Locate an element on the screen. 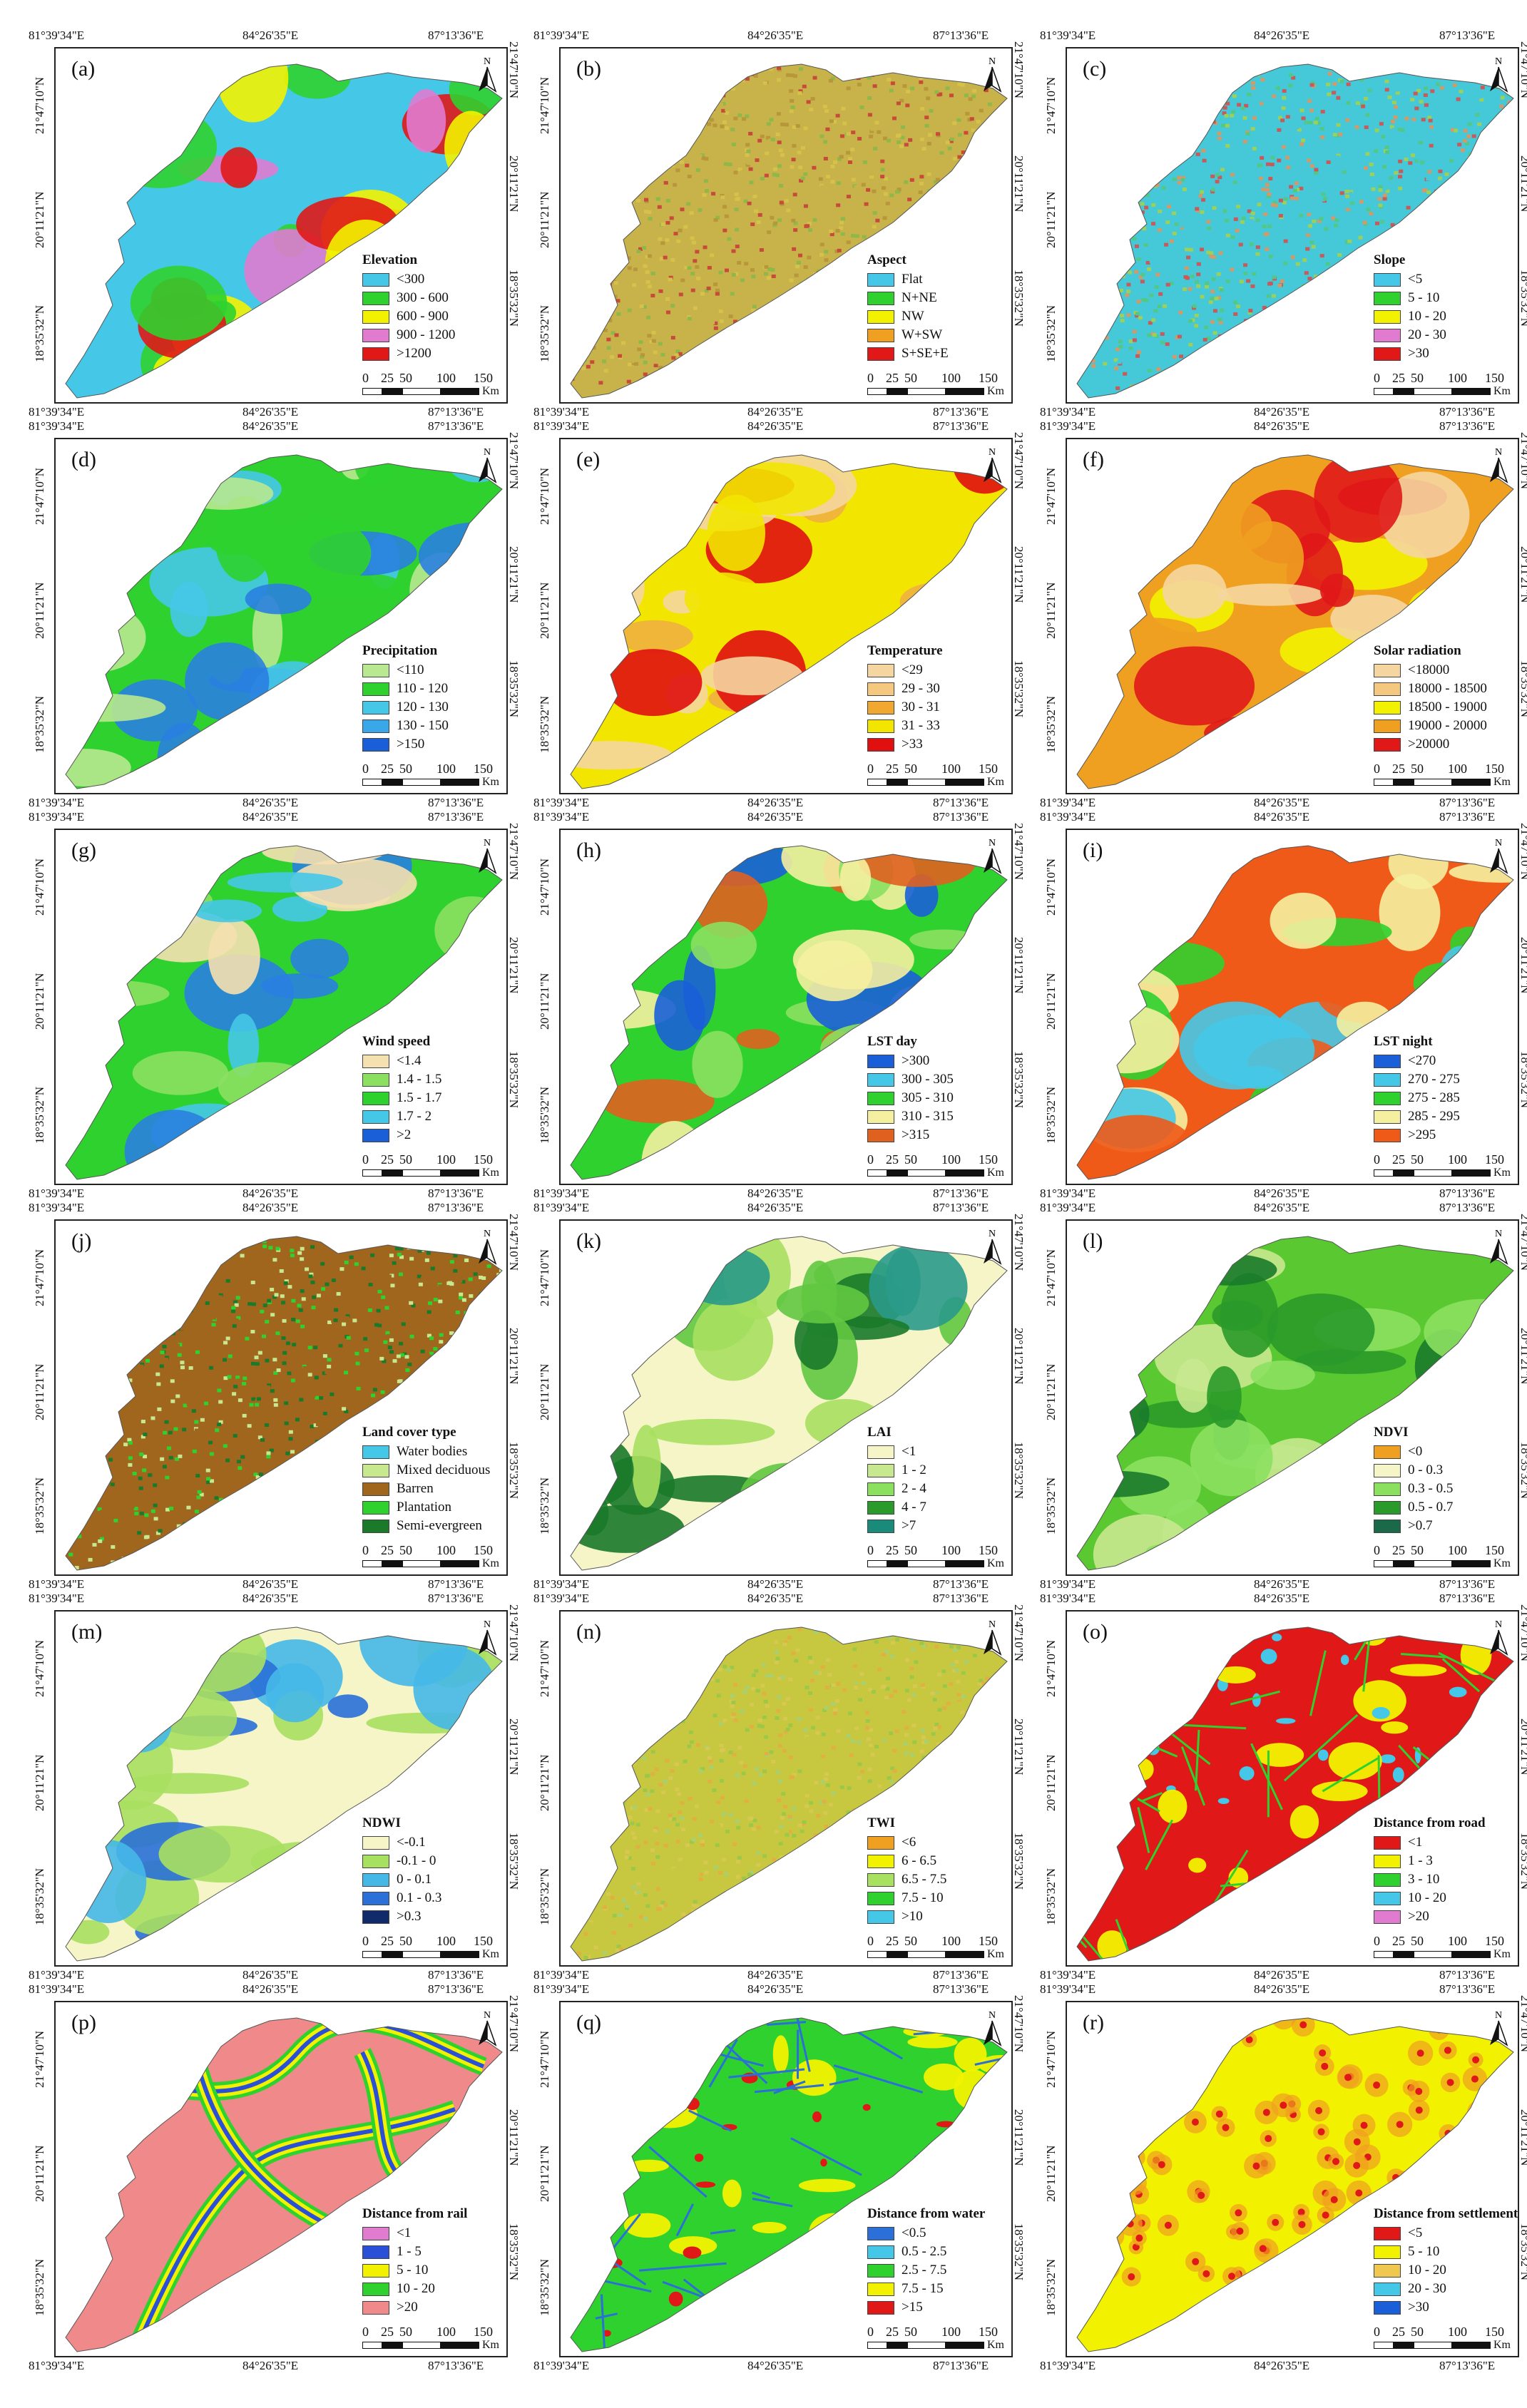  legend-label: 1 - 5 is located at coordinates (409, 2251).